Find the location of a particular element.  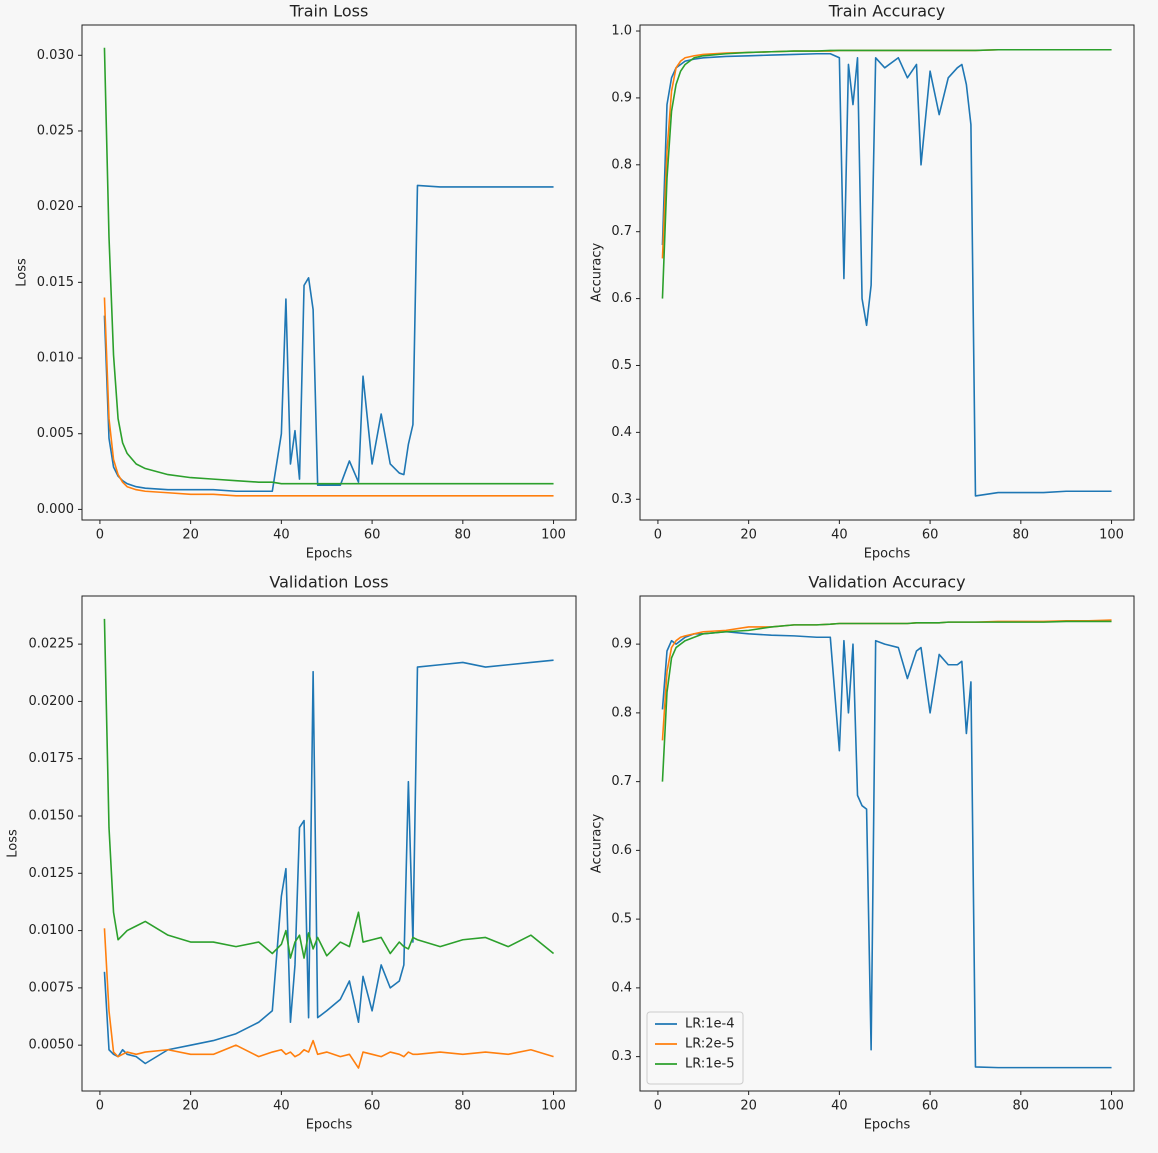

subplot-title: Validation Loss is located at coordinates (328, 582).